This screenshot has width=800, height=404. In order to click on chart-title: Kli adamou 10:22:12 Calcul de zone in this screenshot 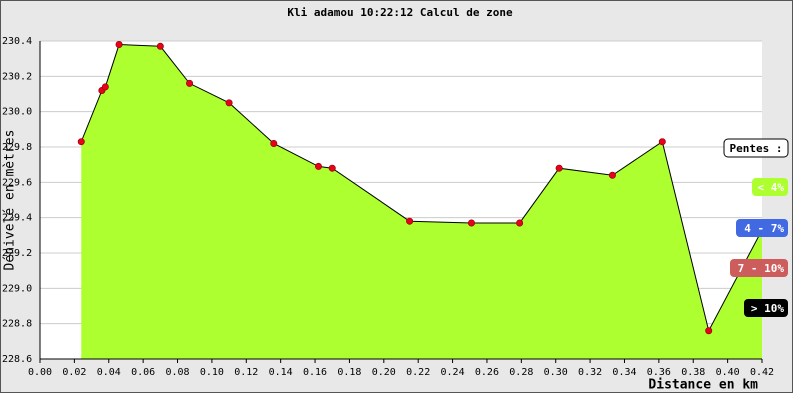, I will do `click(400, 12)`.